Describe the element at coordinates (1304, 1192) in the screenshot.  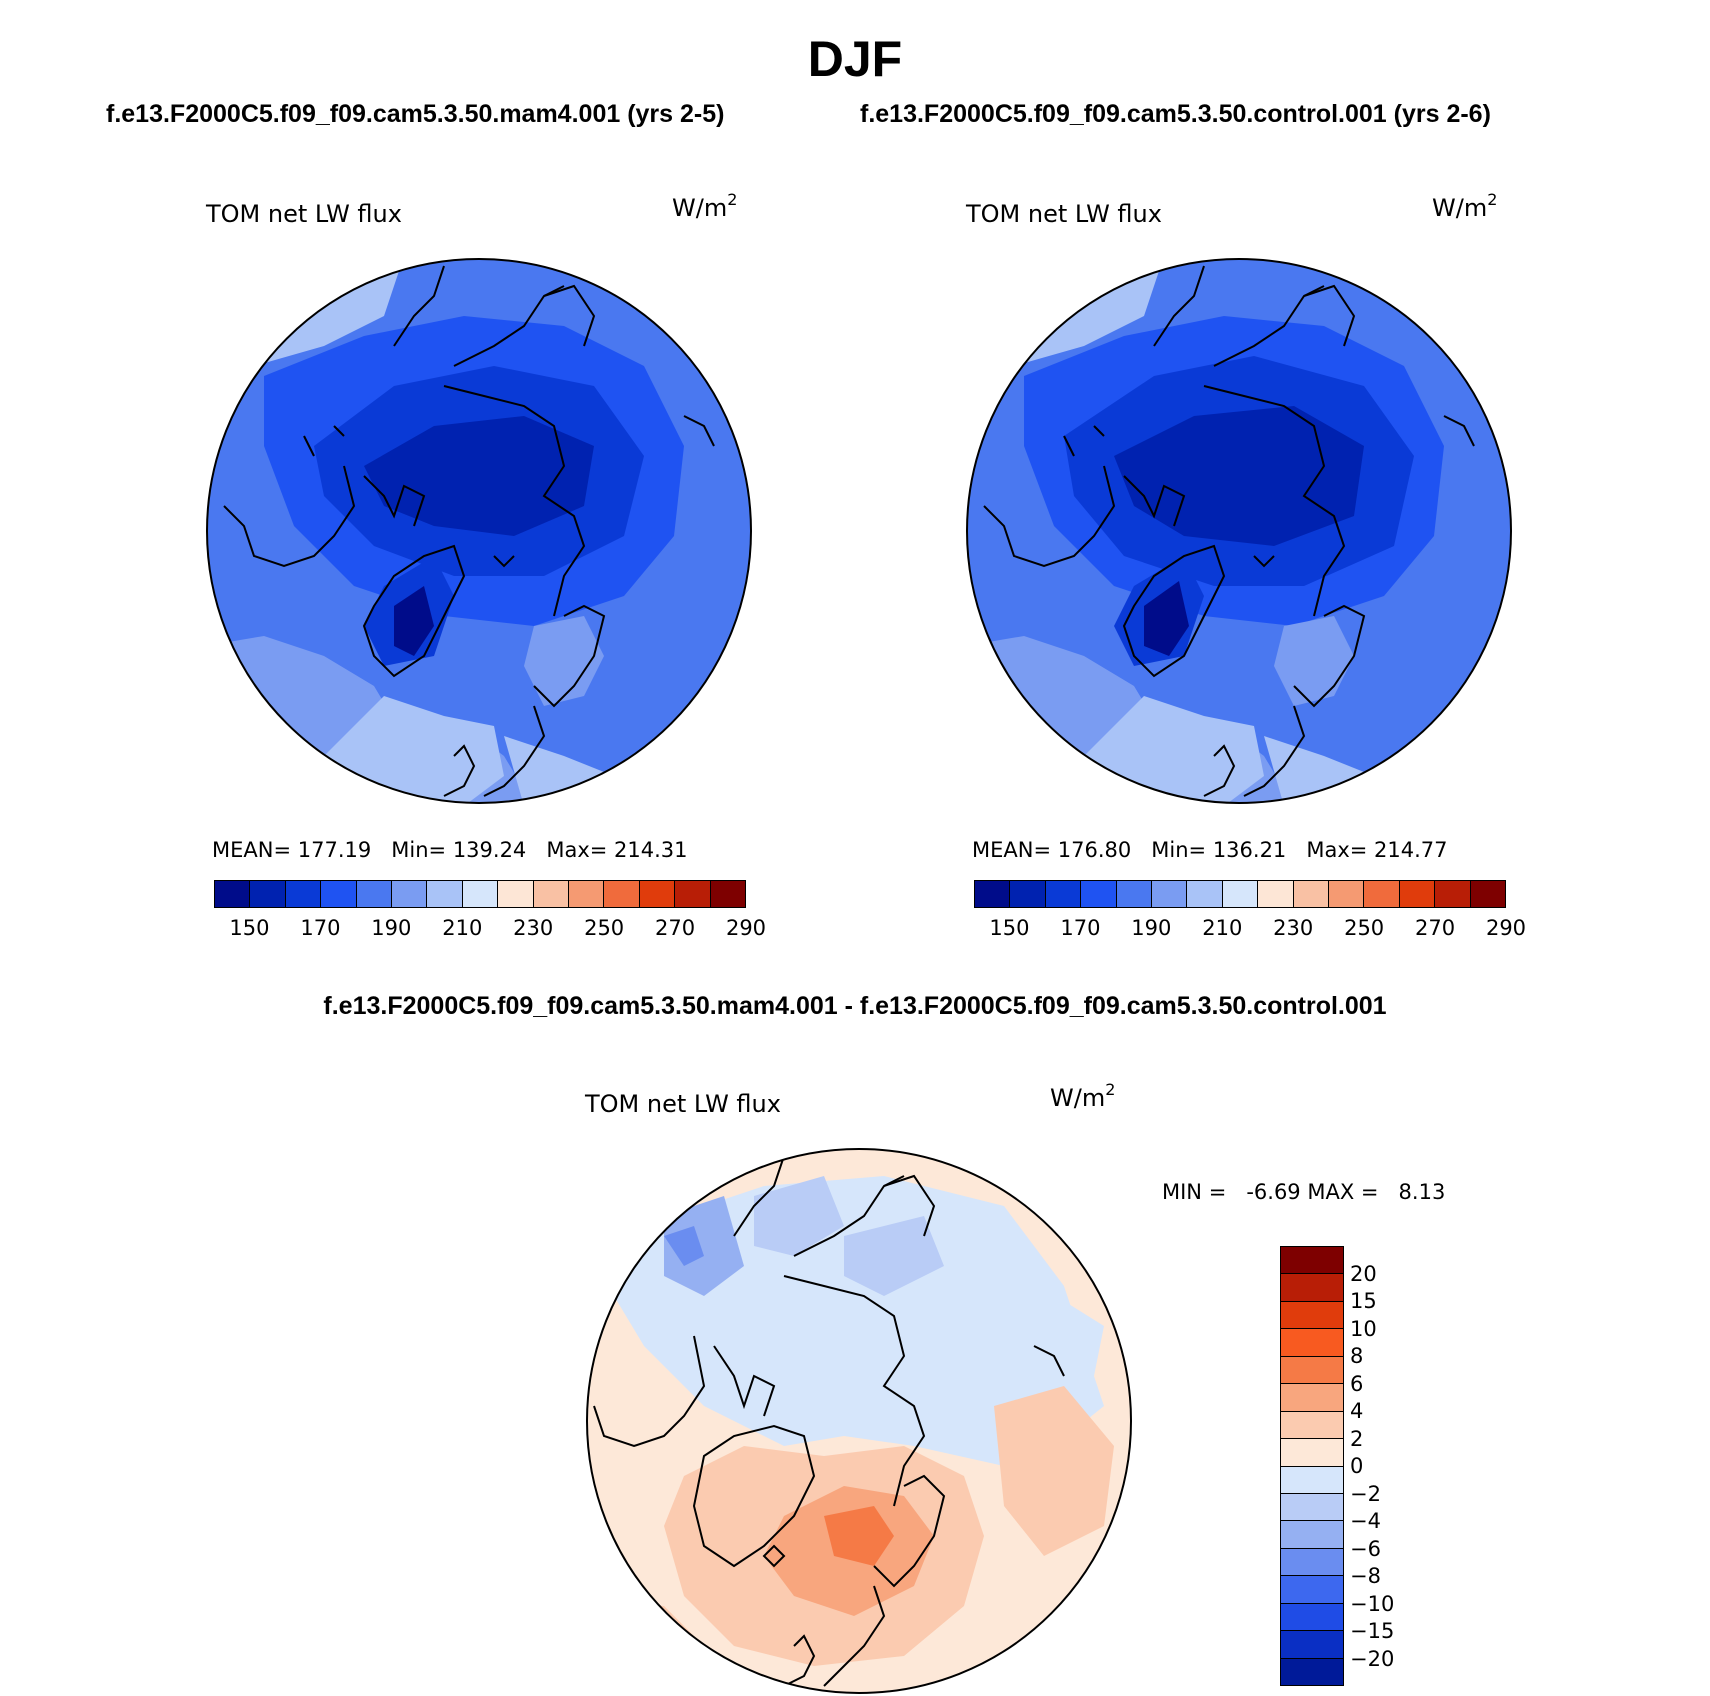
I see `diff-stats: MIN = -6.69 MAX = 8.13` at that location.